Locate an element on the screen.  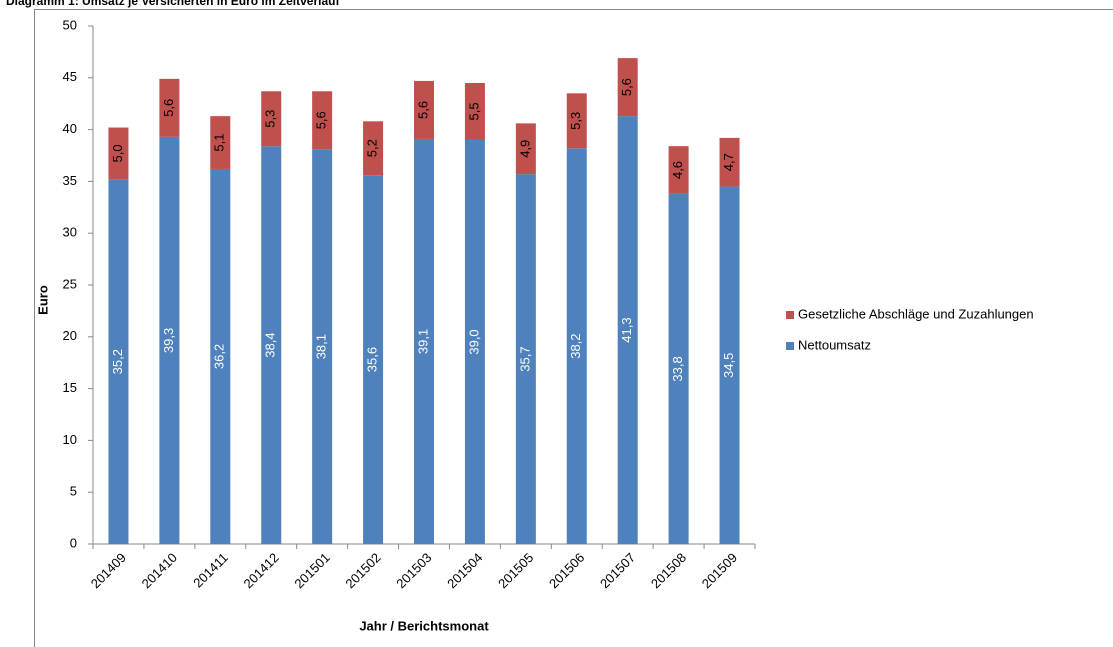
value-label: 39,3 is located at coordinates (168, 340).